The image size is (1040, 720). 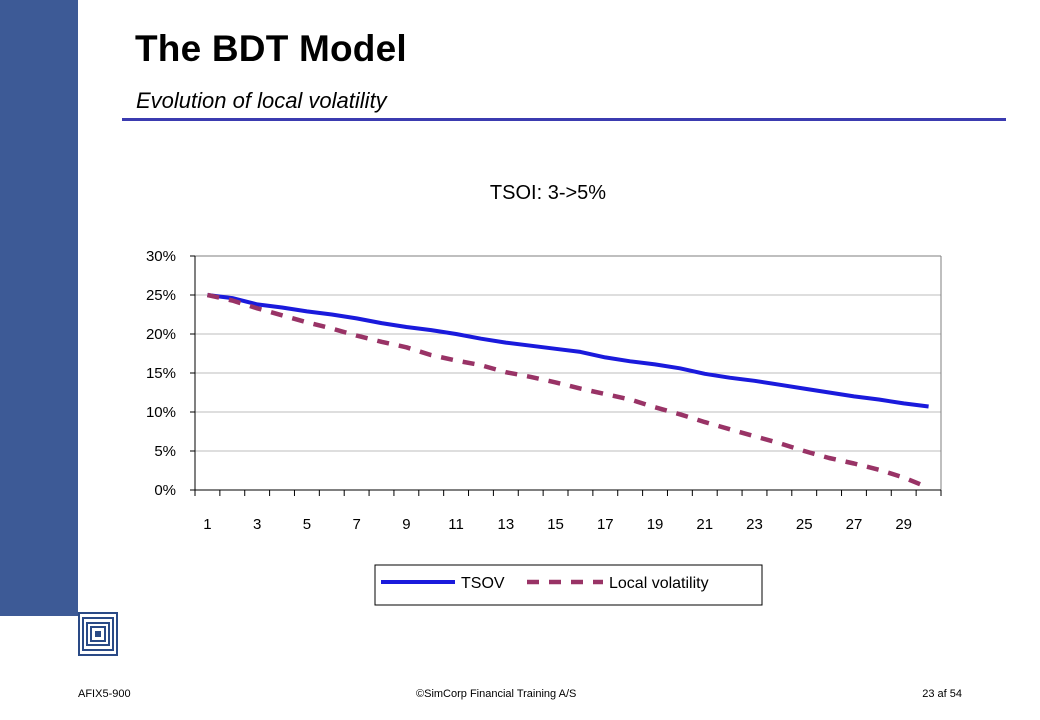 I want to click on chart-title: TSOI: 3->5%, so click(x=548, y=193).